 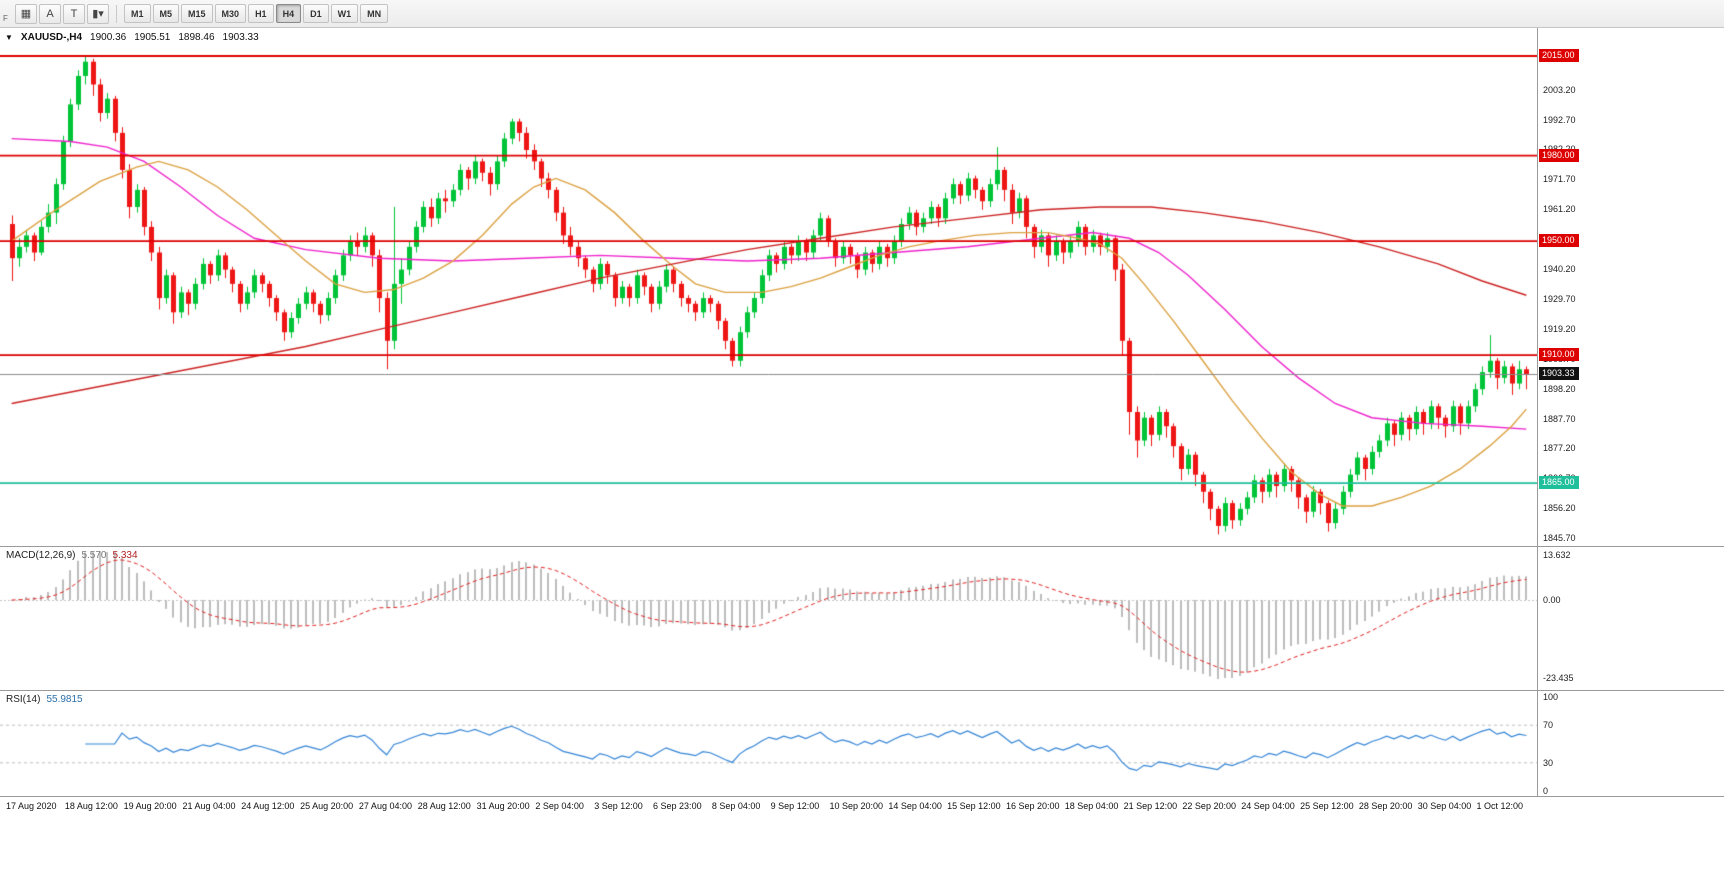 I want to click on timeframe-button-m5: M5, so click(x=166, y=13).